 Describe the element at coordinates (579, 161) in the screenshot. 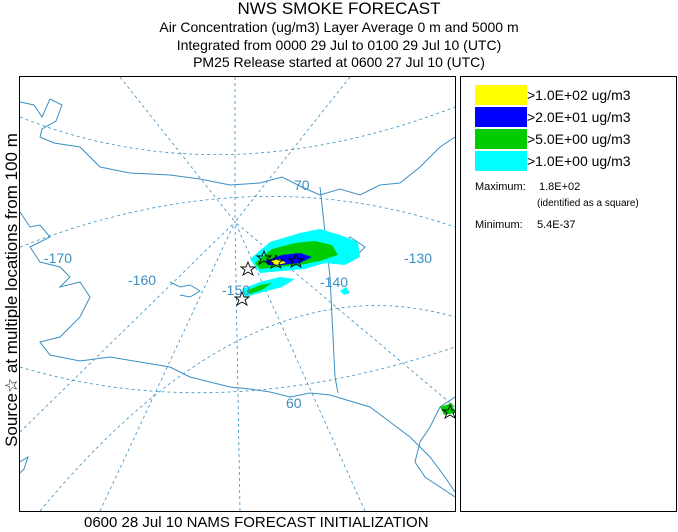

I see `legend-label-4: >1.0E+00 ug/m3` at that location.